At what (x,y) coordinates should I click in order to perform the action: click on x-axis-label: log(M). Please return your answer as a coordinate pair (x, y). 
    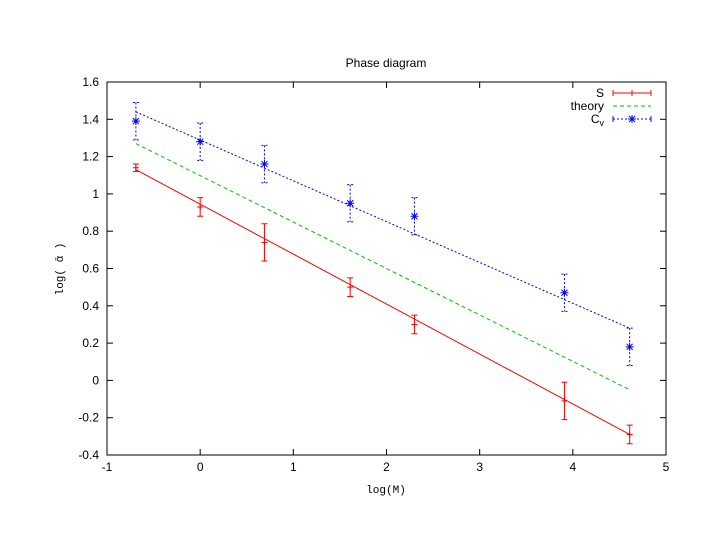
    Looking at the image, I should click on (386, 491).